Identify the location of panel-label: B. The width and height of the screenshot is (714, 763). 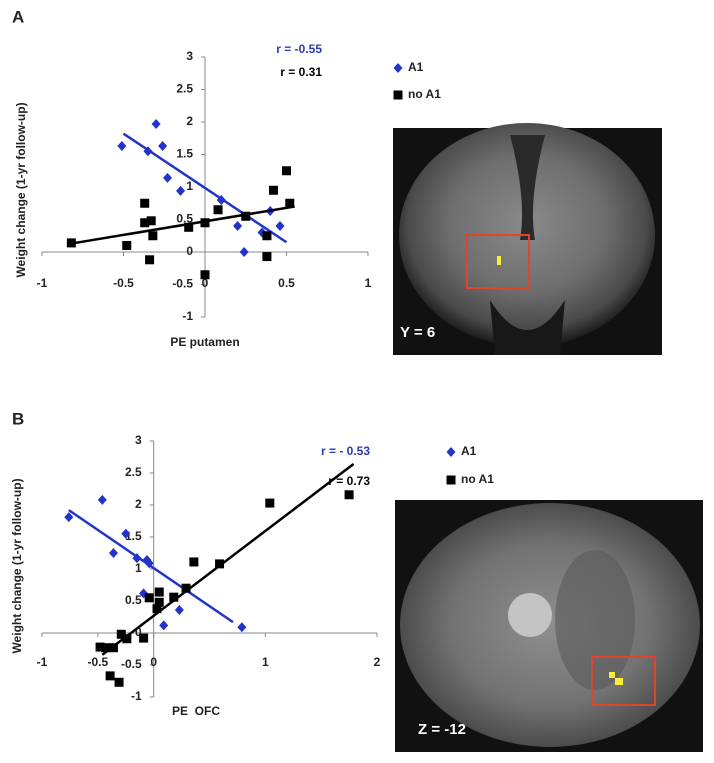
(18, 418).